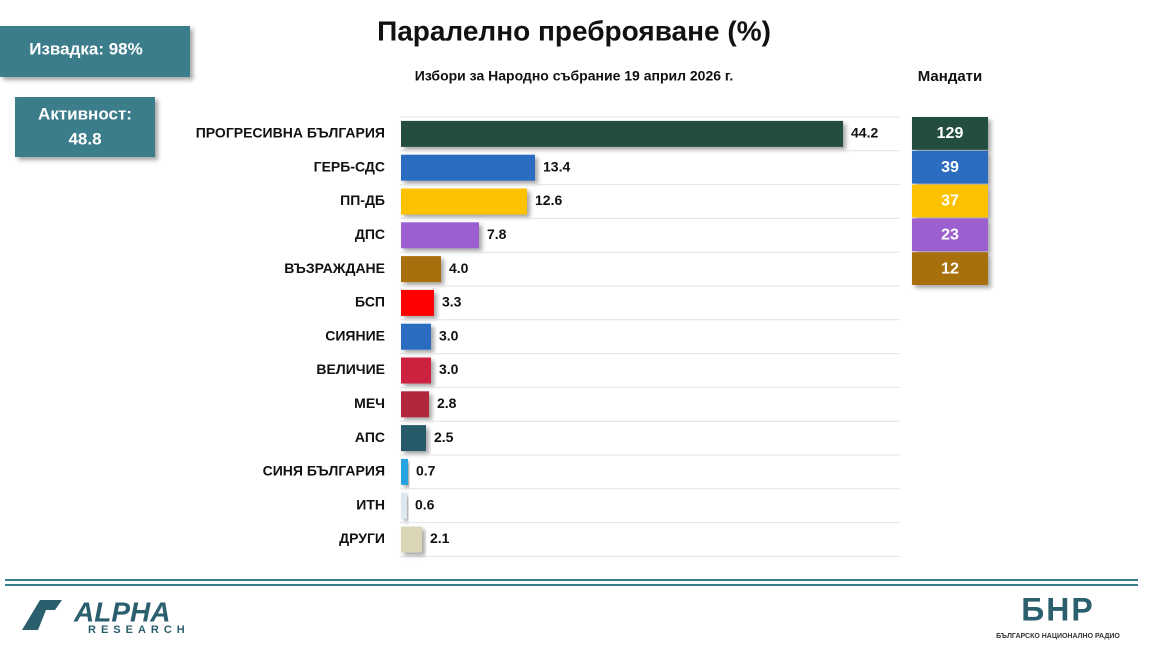 The height and width of the screenshot is (648, 1154). I want to click on alpha-logo: ALPHA, so click(121, 611).